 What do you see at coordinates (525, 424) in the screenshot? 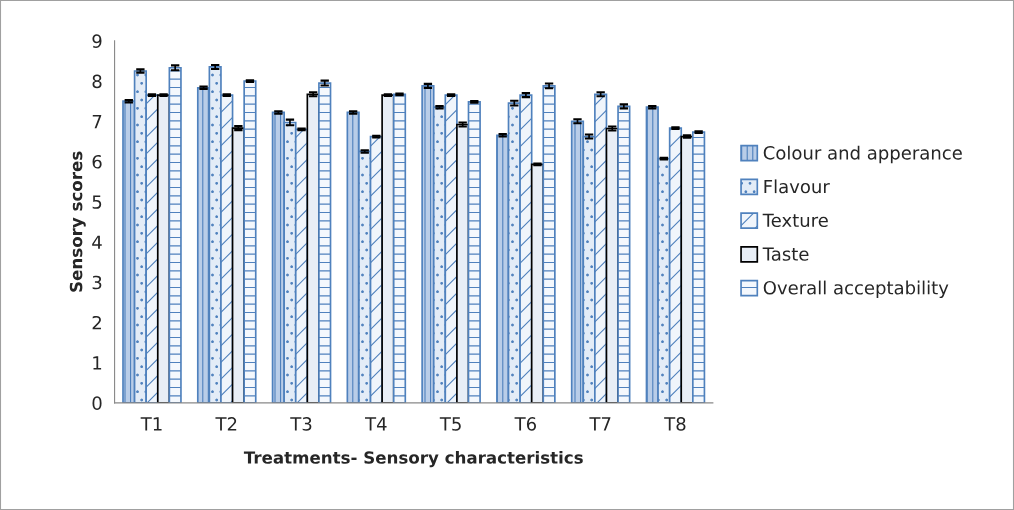
I see `x-tick-label: T6` at bounding box center [525, 424].